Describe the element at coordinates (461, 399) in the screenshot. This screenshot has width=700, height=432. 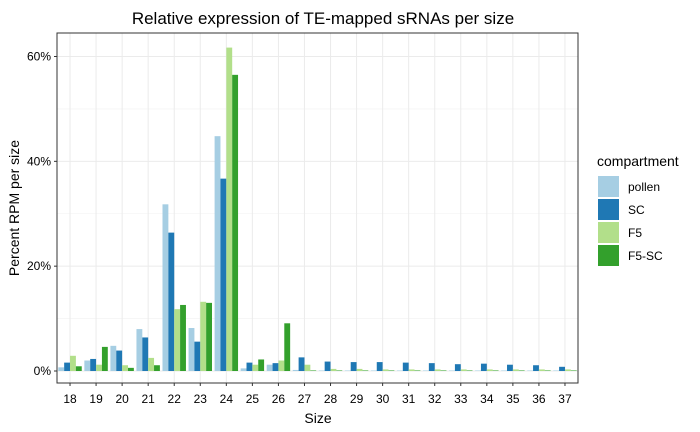
I see `x-tick-label: 33` at that location.